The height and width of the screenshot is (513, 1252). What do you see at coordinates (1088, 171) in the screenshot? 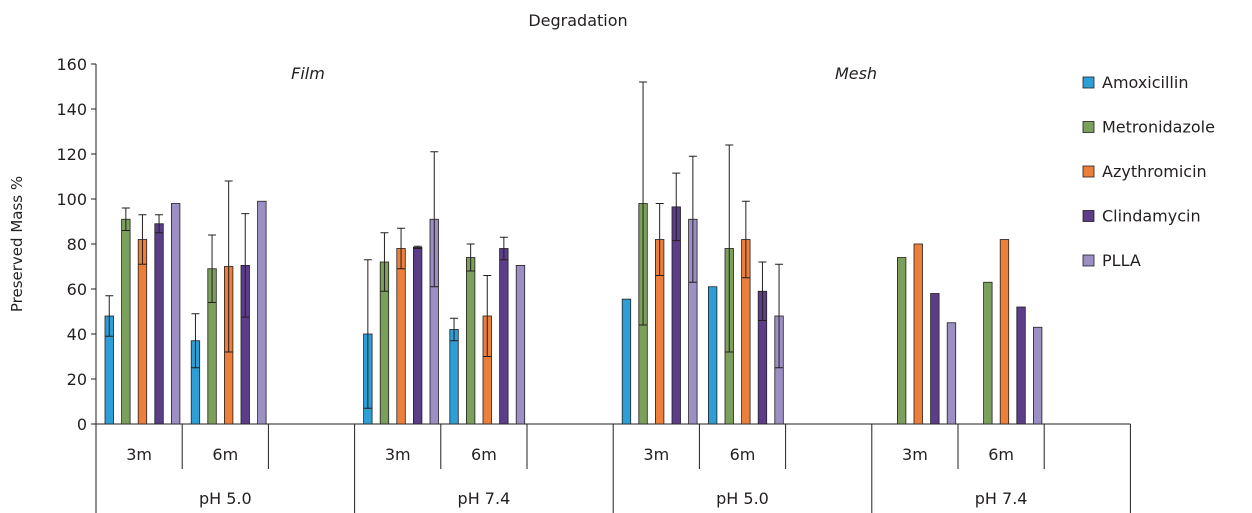
I see `legend-swatch-azythromicin` at bounding box center [1088, 171].